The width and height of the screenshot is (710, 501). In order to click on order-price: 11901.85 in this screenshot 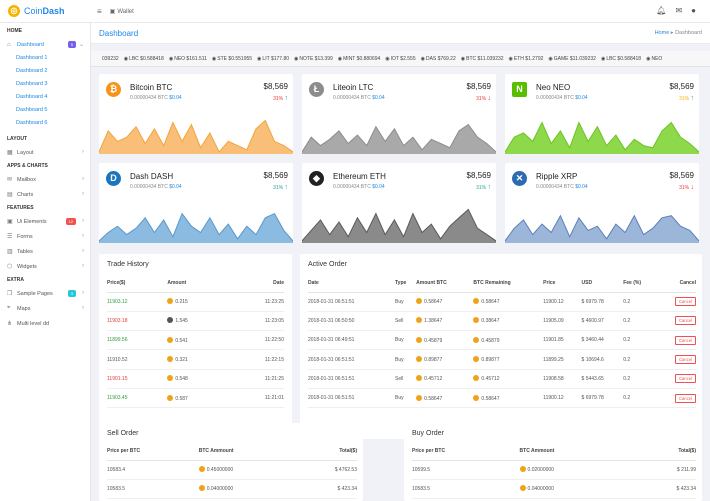, I will do `click(562, 340)`.